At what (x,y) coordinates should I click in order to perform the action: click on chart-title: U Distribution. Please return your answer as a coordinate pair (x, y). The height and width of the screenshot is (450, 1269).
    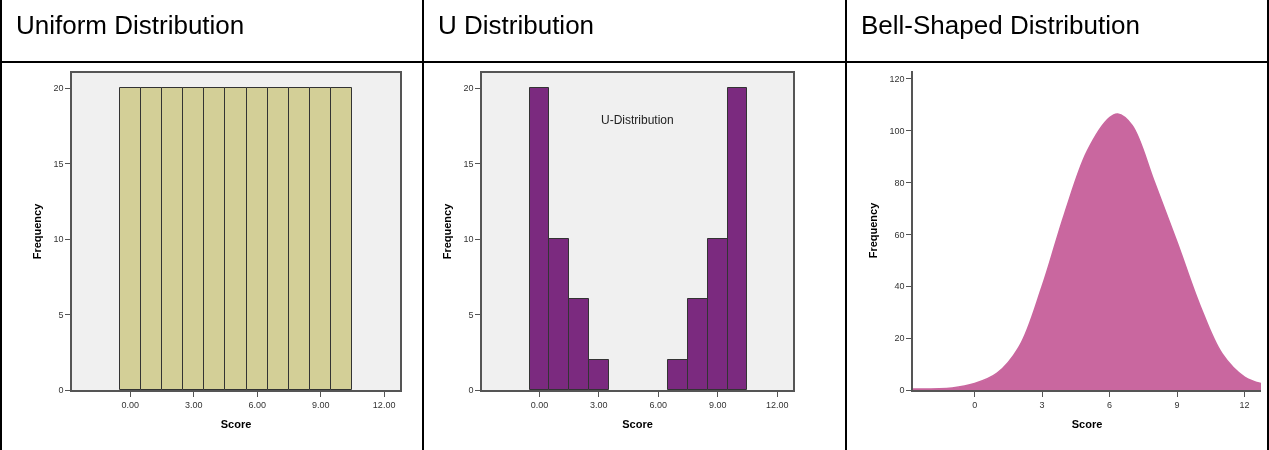
    Looking at the image, I should click on (634, 31).